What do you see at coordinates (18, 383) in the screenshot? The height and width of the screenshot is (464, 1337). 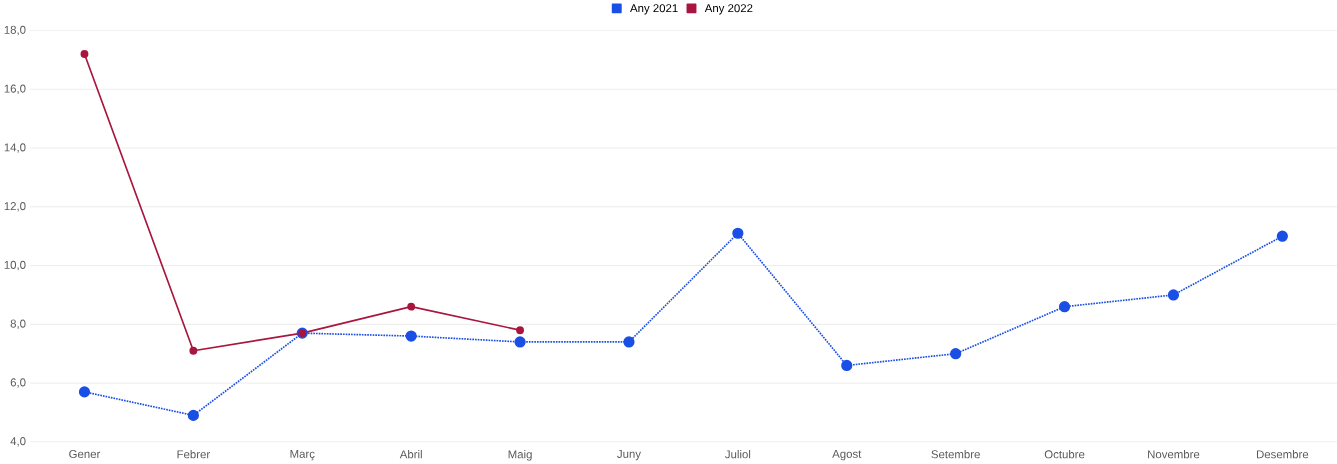 I see `y-tick-label: 6,0` at bounding box center [18, 383].